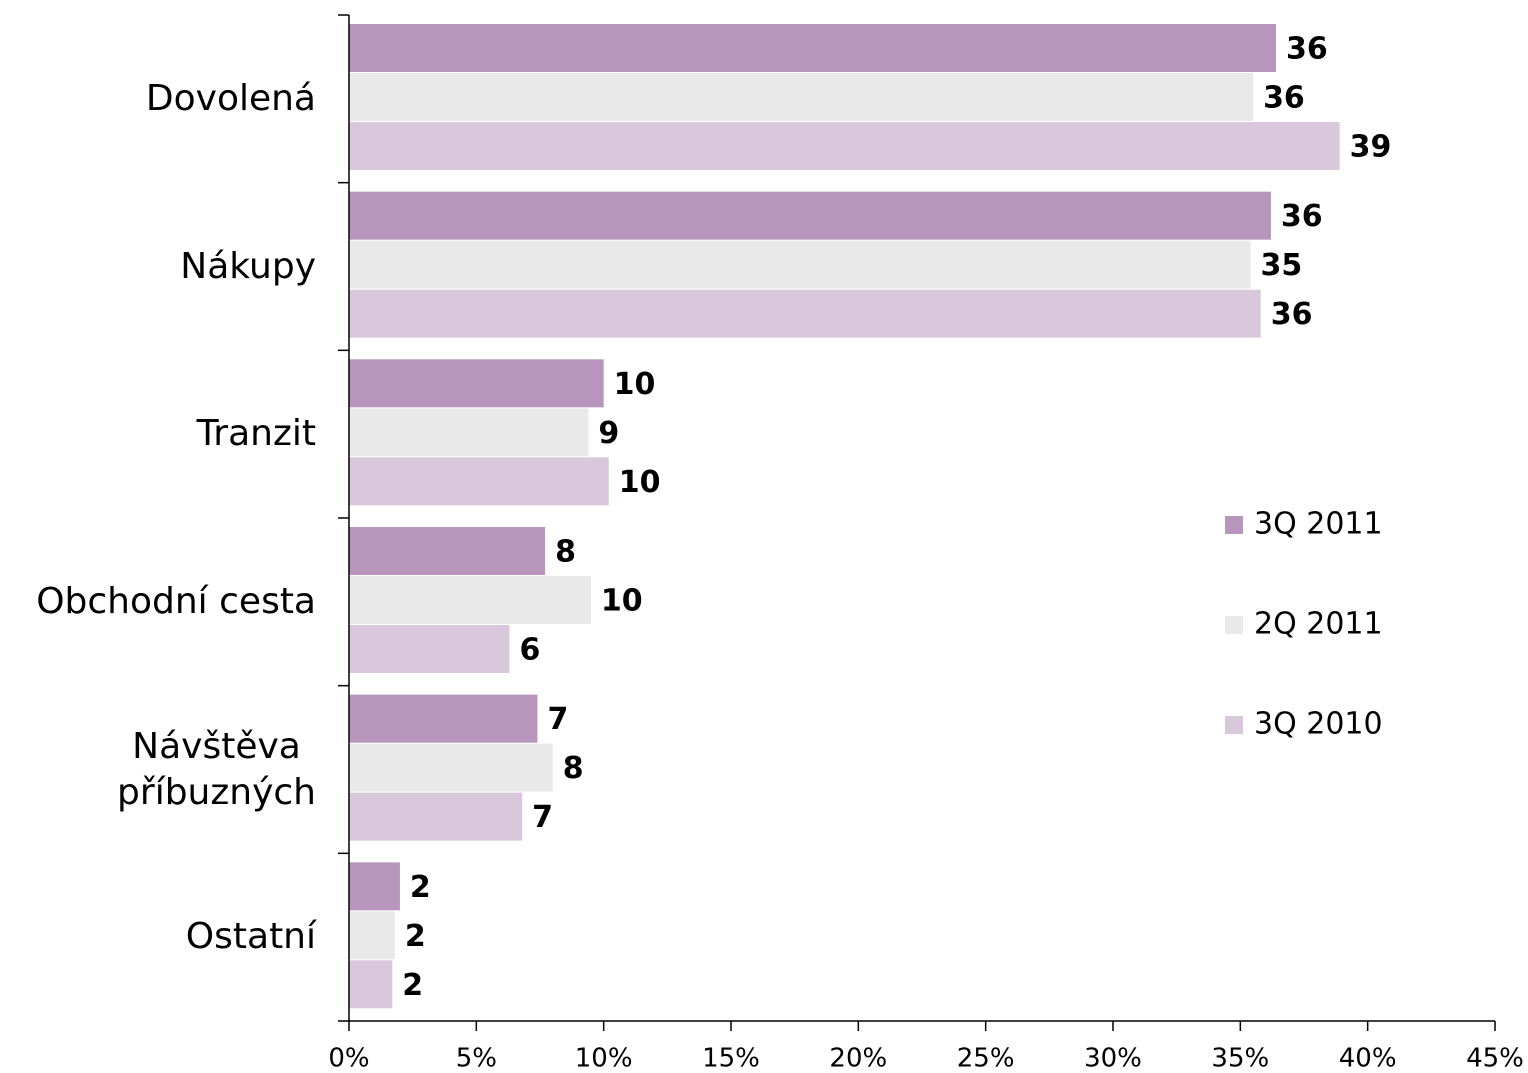  Describe the element at coordinates (1113, 1058) in the screenshot. I see `x-tick-label: 30%` at that location.